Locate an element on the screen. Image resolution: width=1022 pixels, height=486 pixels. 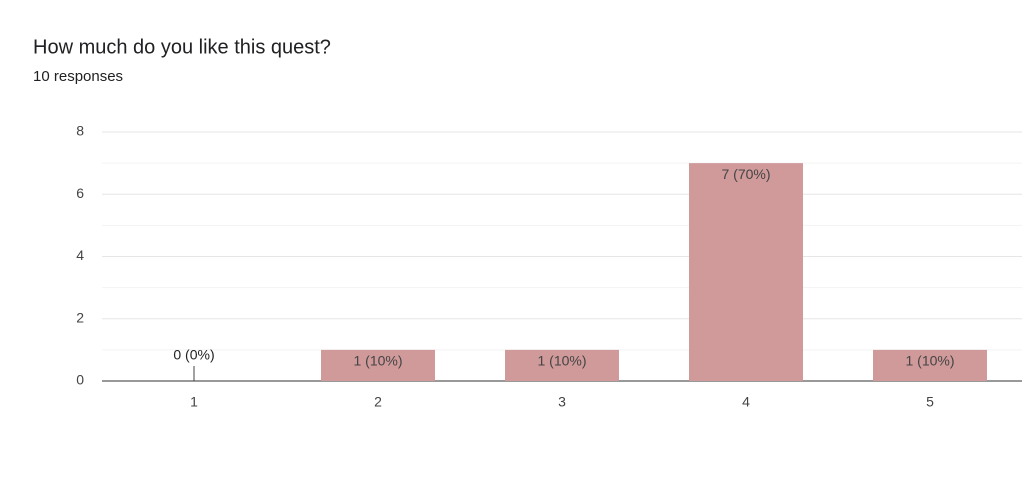
value-label: 7 (70%) is located at coordinates (745, 174).